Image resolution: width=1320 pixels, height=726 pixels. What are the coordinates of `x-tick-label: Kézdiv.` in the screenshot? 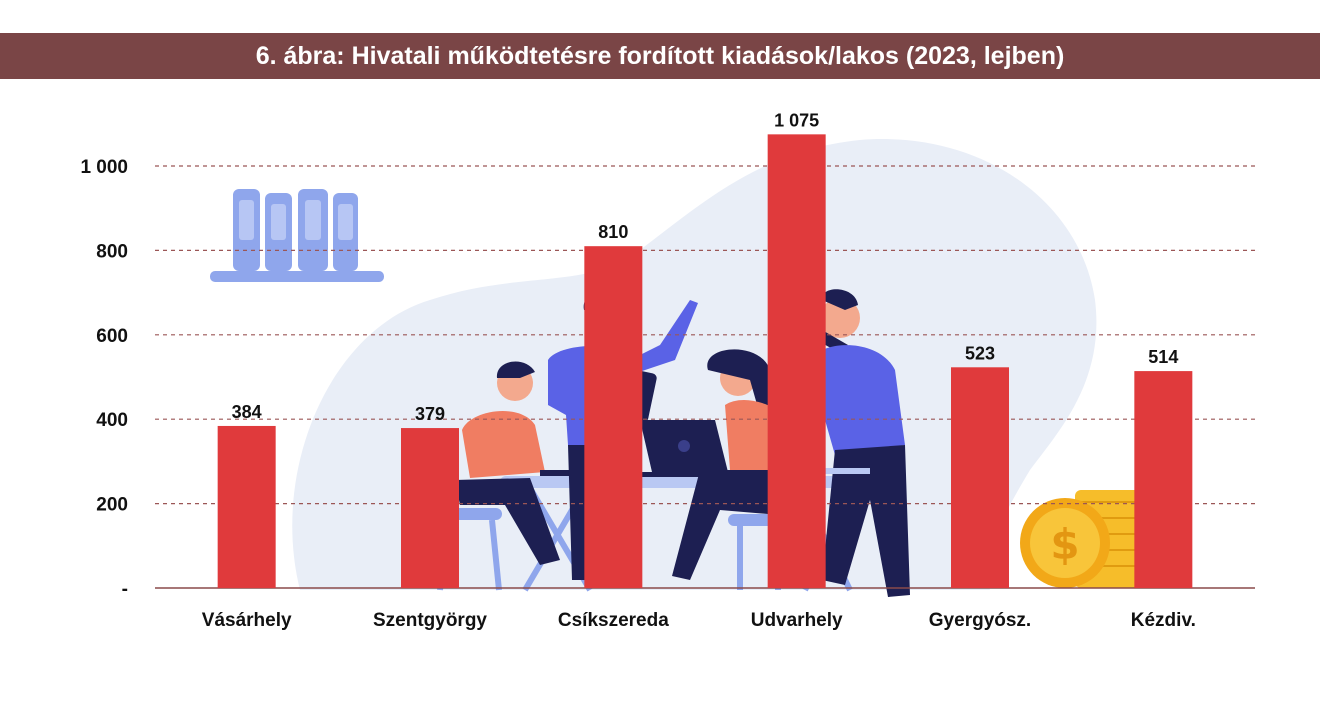 It's located at (1163, 620).